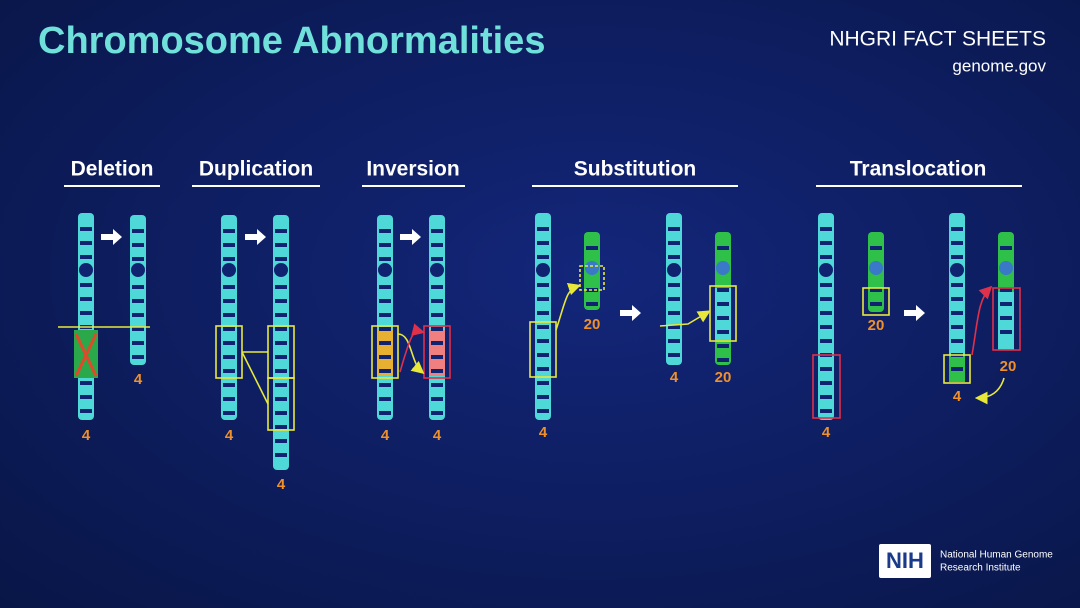 The image size is (1080, 608). I want to click on segment, so click(1006, 321).